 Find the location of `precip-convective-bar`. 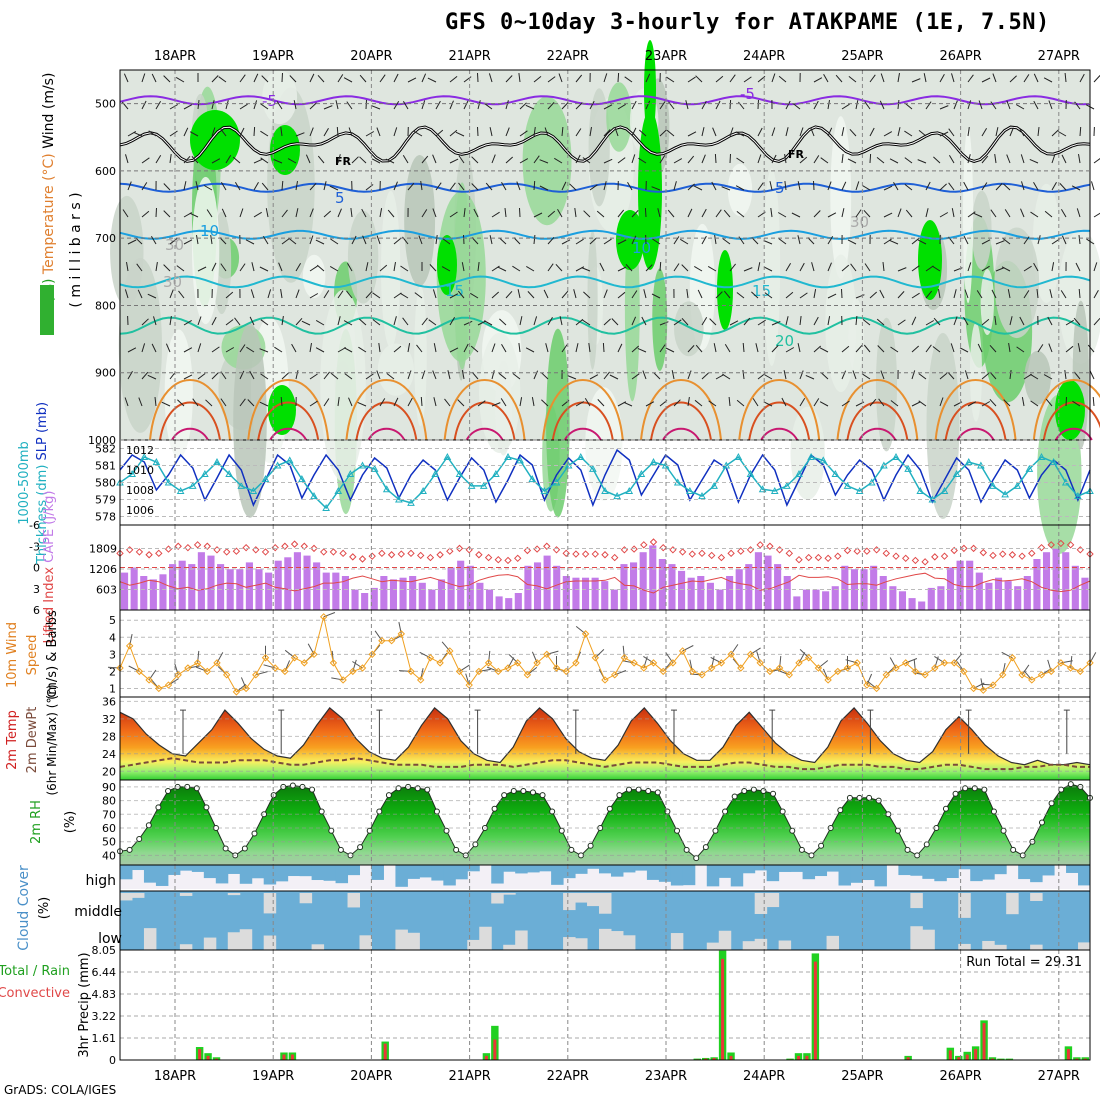

precip-convective-bar is located at coordinates (950, 1055).